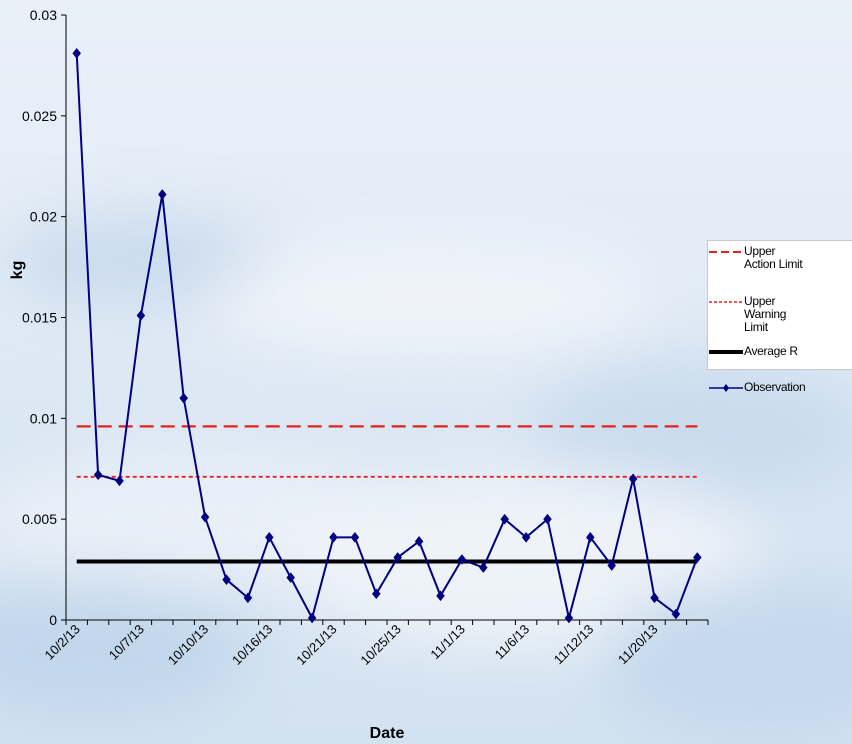  Describe the element at coordinates (574, 645) in the screenshot. I see `x-tick-label: 11/12/13` at that location.